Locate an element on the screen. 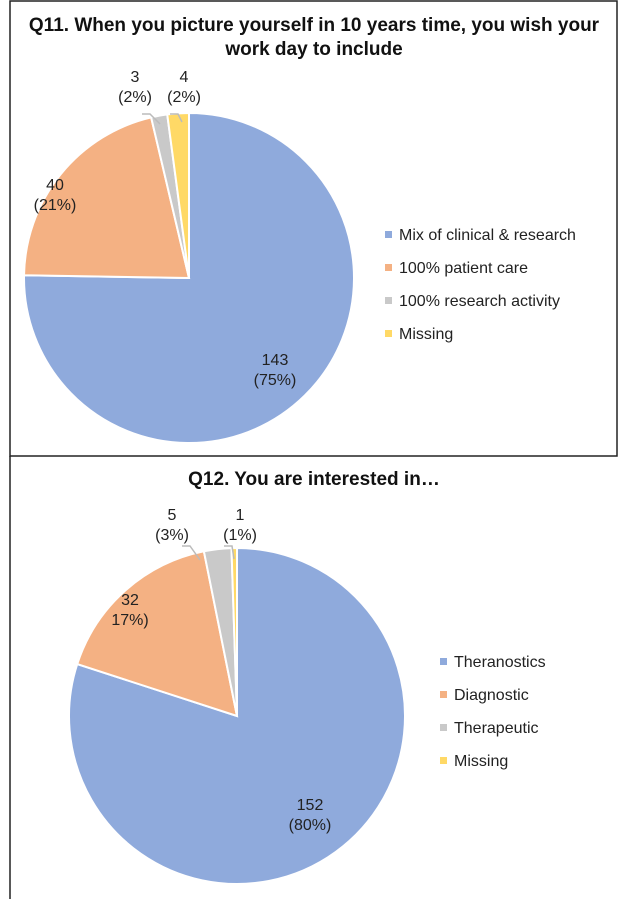 The height and width of the screenshot is (899, 619). data-label: 5 is located at coordinates (172, 515).